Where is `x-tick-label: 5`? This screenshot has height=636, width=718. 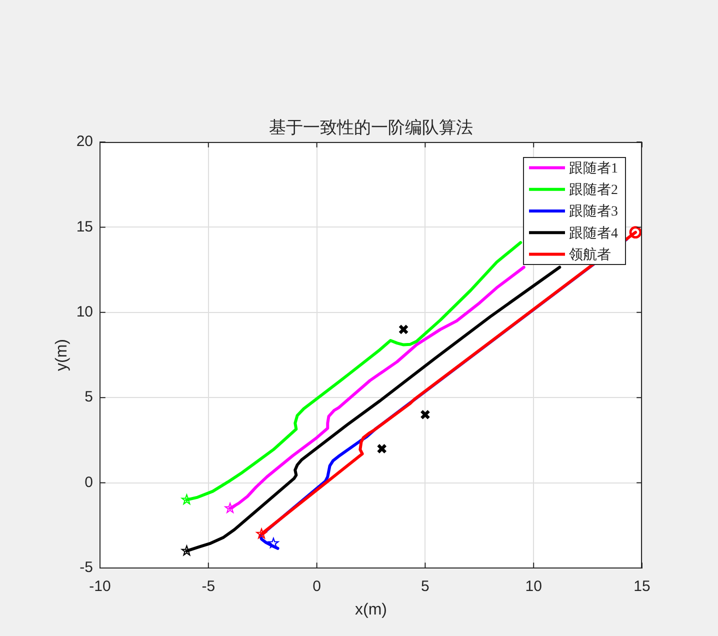
x-tick-label: 5 is located at coordinates (425, 587).